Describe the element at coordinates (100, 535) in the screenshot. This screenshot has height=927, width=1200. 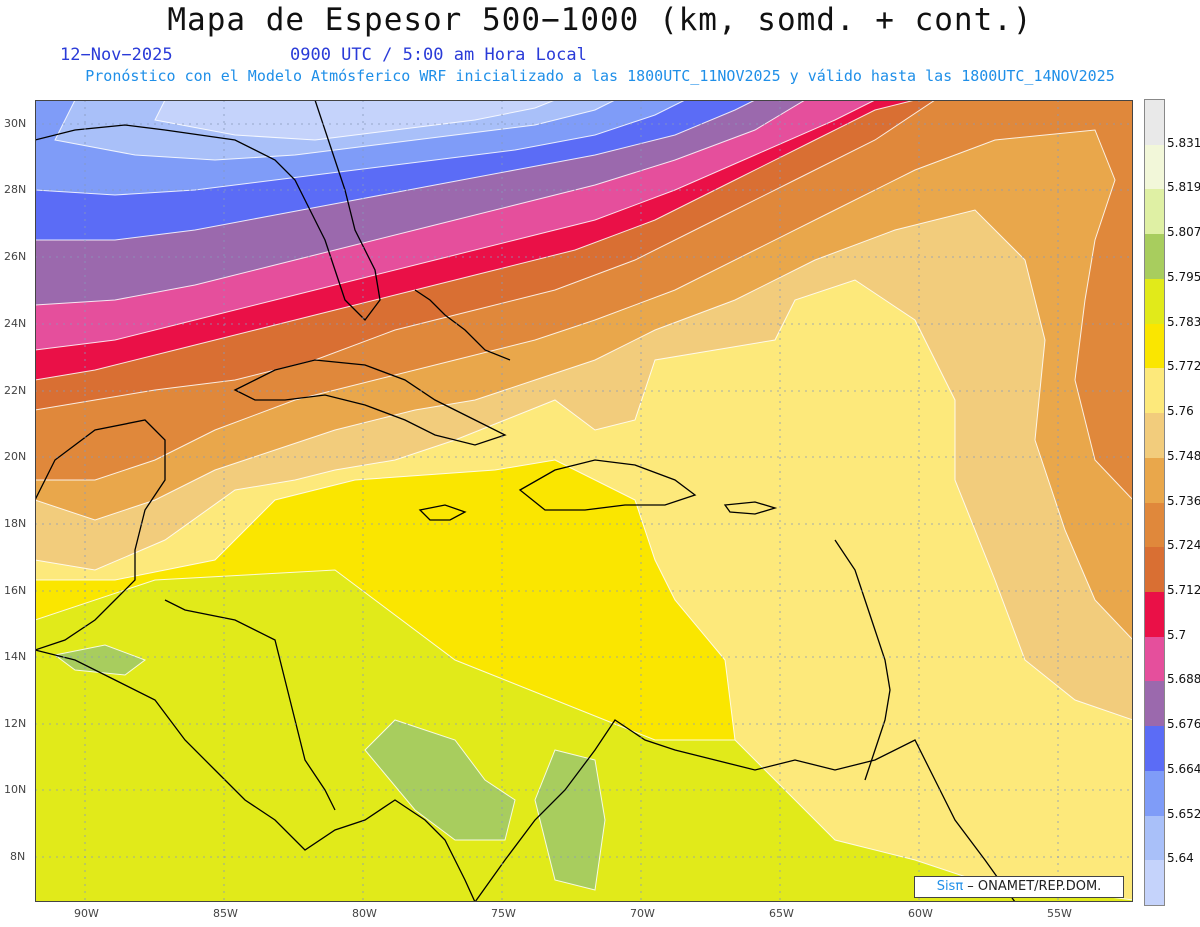
I see `yucatan-coastline` at that location.